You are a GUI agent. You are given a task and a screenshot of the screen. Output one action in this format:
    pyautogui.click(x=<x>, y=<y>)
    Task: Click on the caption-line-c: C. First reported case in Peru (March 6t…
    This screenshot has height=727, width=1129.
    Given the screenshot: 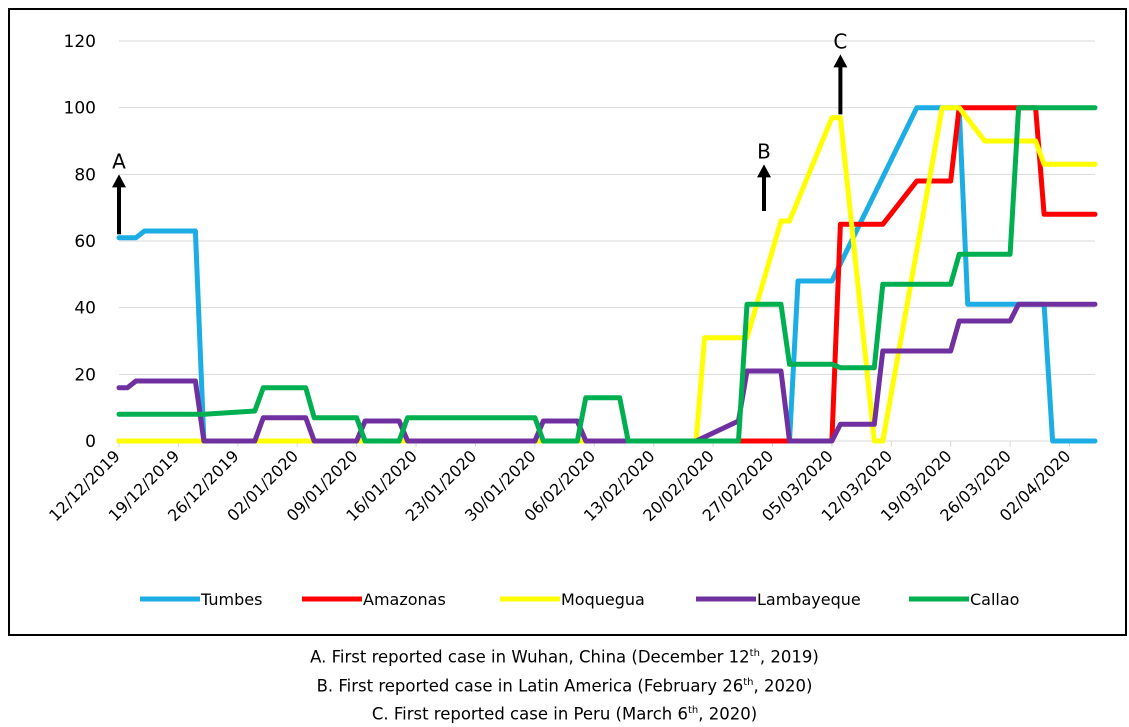 What is the action you would take?
    pyautogui.click(x=564, y=714)
    